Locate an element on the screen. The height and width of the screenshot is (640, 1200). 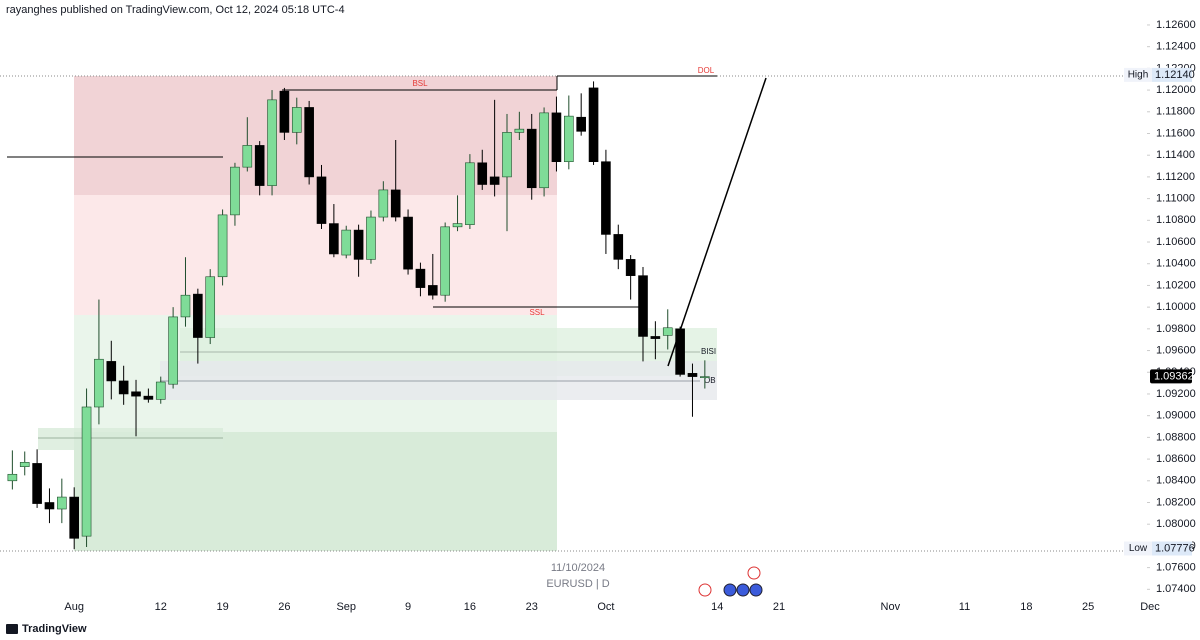
y-tick-label: 1.12000 is located at coordinates (1176, 90).